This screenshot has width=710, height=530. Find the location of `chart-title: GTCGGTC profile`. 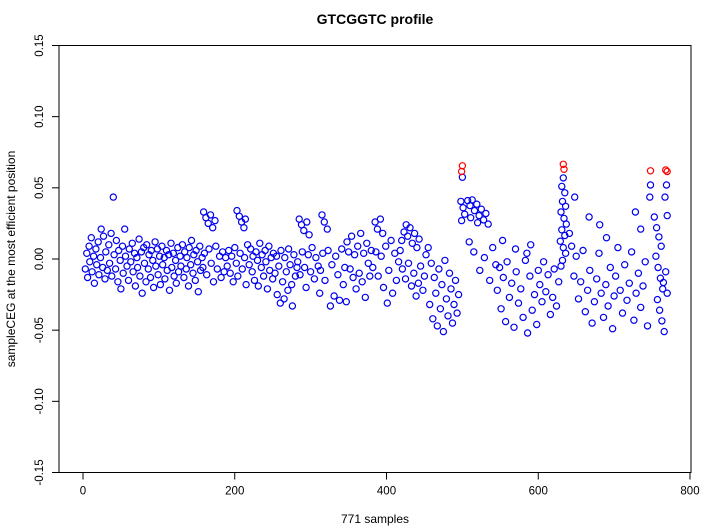

chart-title: GTCGGTC profile is located at coordinates (375, 19).